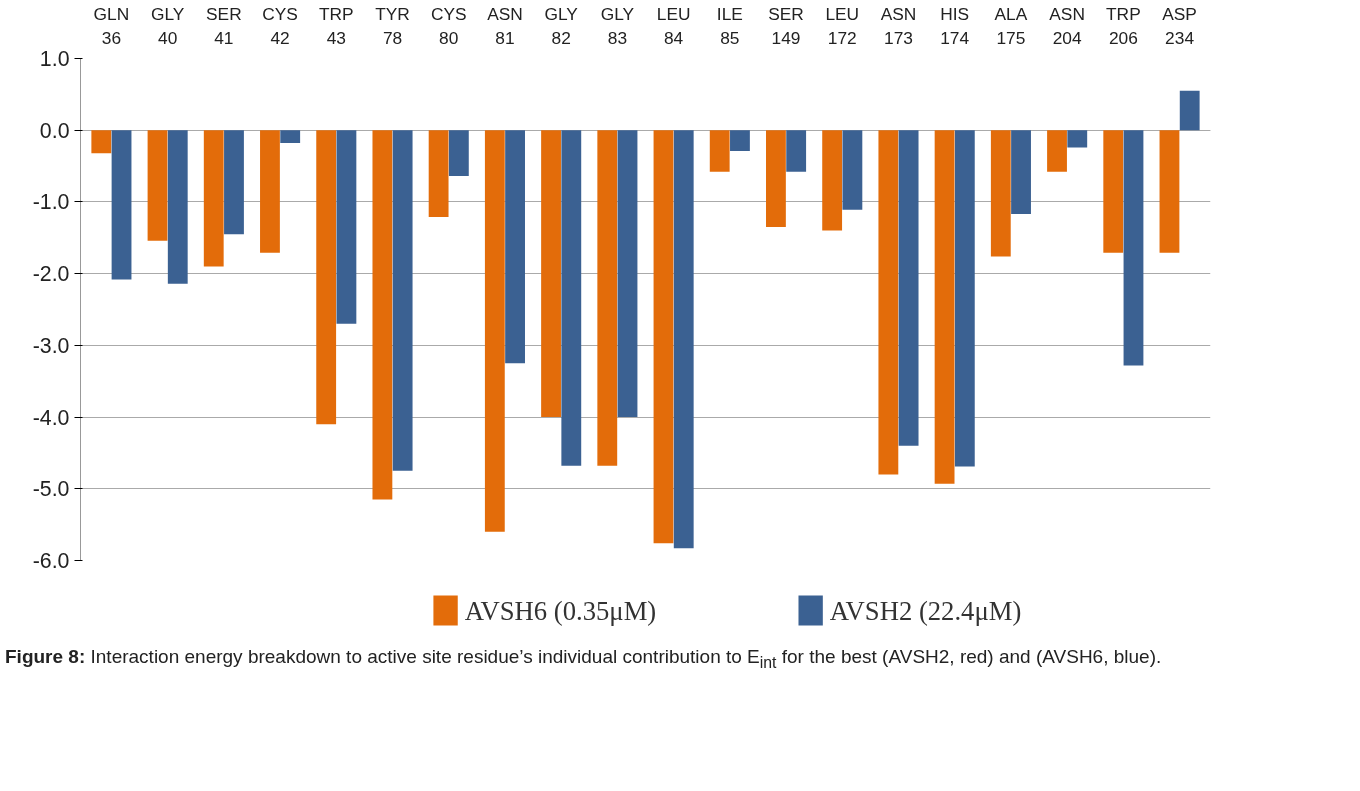 The image size is (1360, 791). What do you see at coordinates (898, 25) in the screenshot?
I see `x-tick-label: ASN 173` at bounding box center [898, 25].